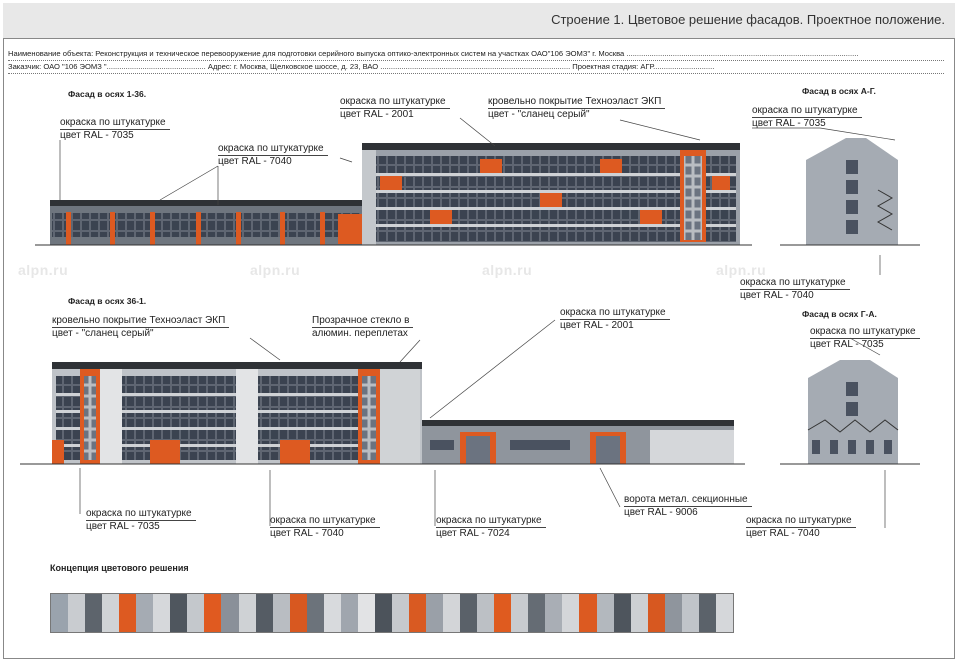 The image size is (960, 665). What do you see at coordinates (688, 506) in the screenshot?
I see `callout-label: ворота метал. секционные цвет RAL - 9006` at bounding box center [688, 506].